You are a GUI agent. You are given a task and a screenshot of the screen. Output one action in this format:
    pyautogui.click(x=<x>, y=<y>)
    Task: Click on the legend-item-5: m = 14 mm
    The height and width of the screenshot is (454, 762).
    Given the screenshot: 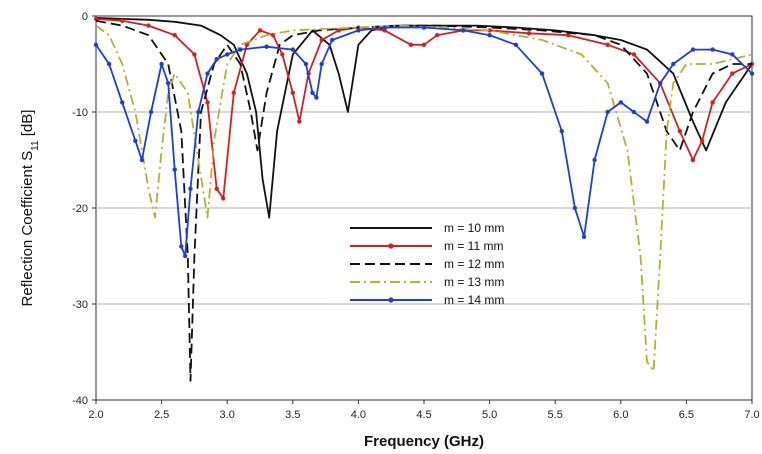 What is the action you would take?
    pyautogui.click(x=427, y=300)
    